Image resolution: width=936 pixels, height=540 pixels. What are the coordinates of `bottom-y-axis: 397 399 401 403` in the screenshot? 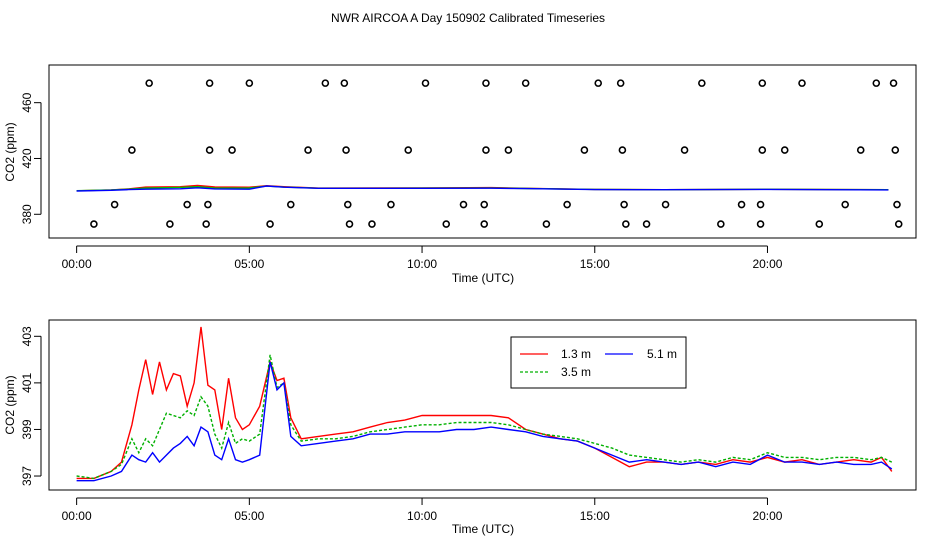 It's located at (31, 406).